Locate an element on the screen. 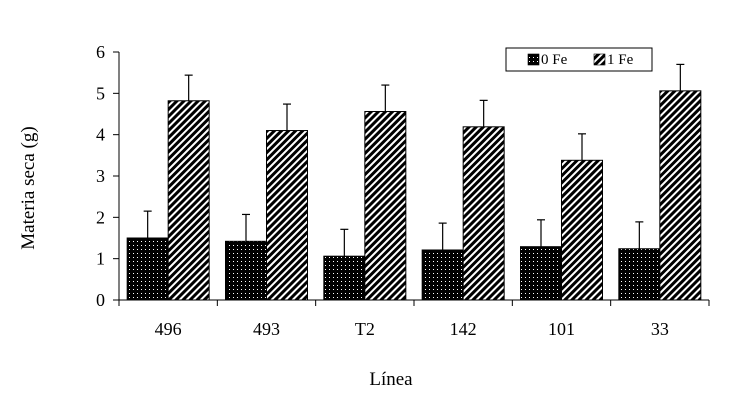 The image size is (735, 405). y-tick-label: 1 is located at coordinates (100, 259).